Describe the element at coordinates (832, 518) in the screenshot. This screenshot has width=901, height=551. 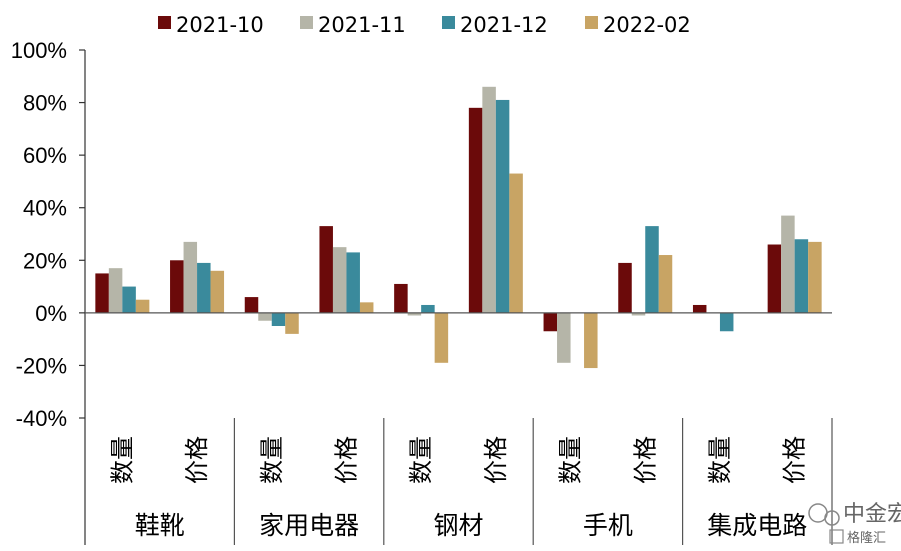
I see `wechat-icon-small` at that location.